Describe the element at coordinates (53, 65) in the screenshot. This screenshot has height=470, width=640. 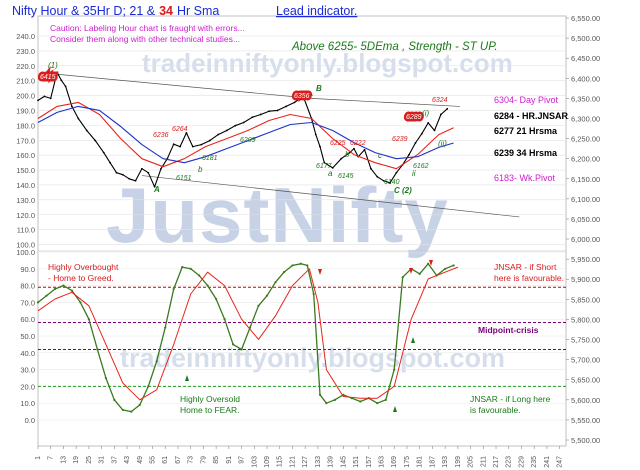
I see `wave-label-1: (1)` at that location.